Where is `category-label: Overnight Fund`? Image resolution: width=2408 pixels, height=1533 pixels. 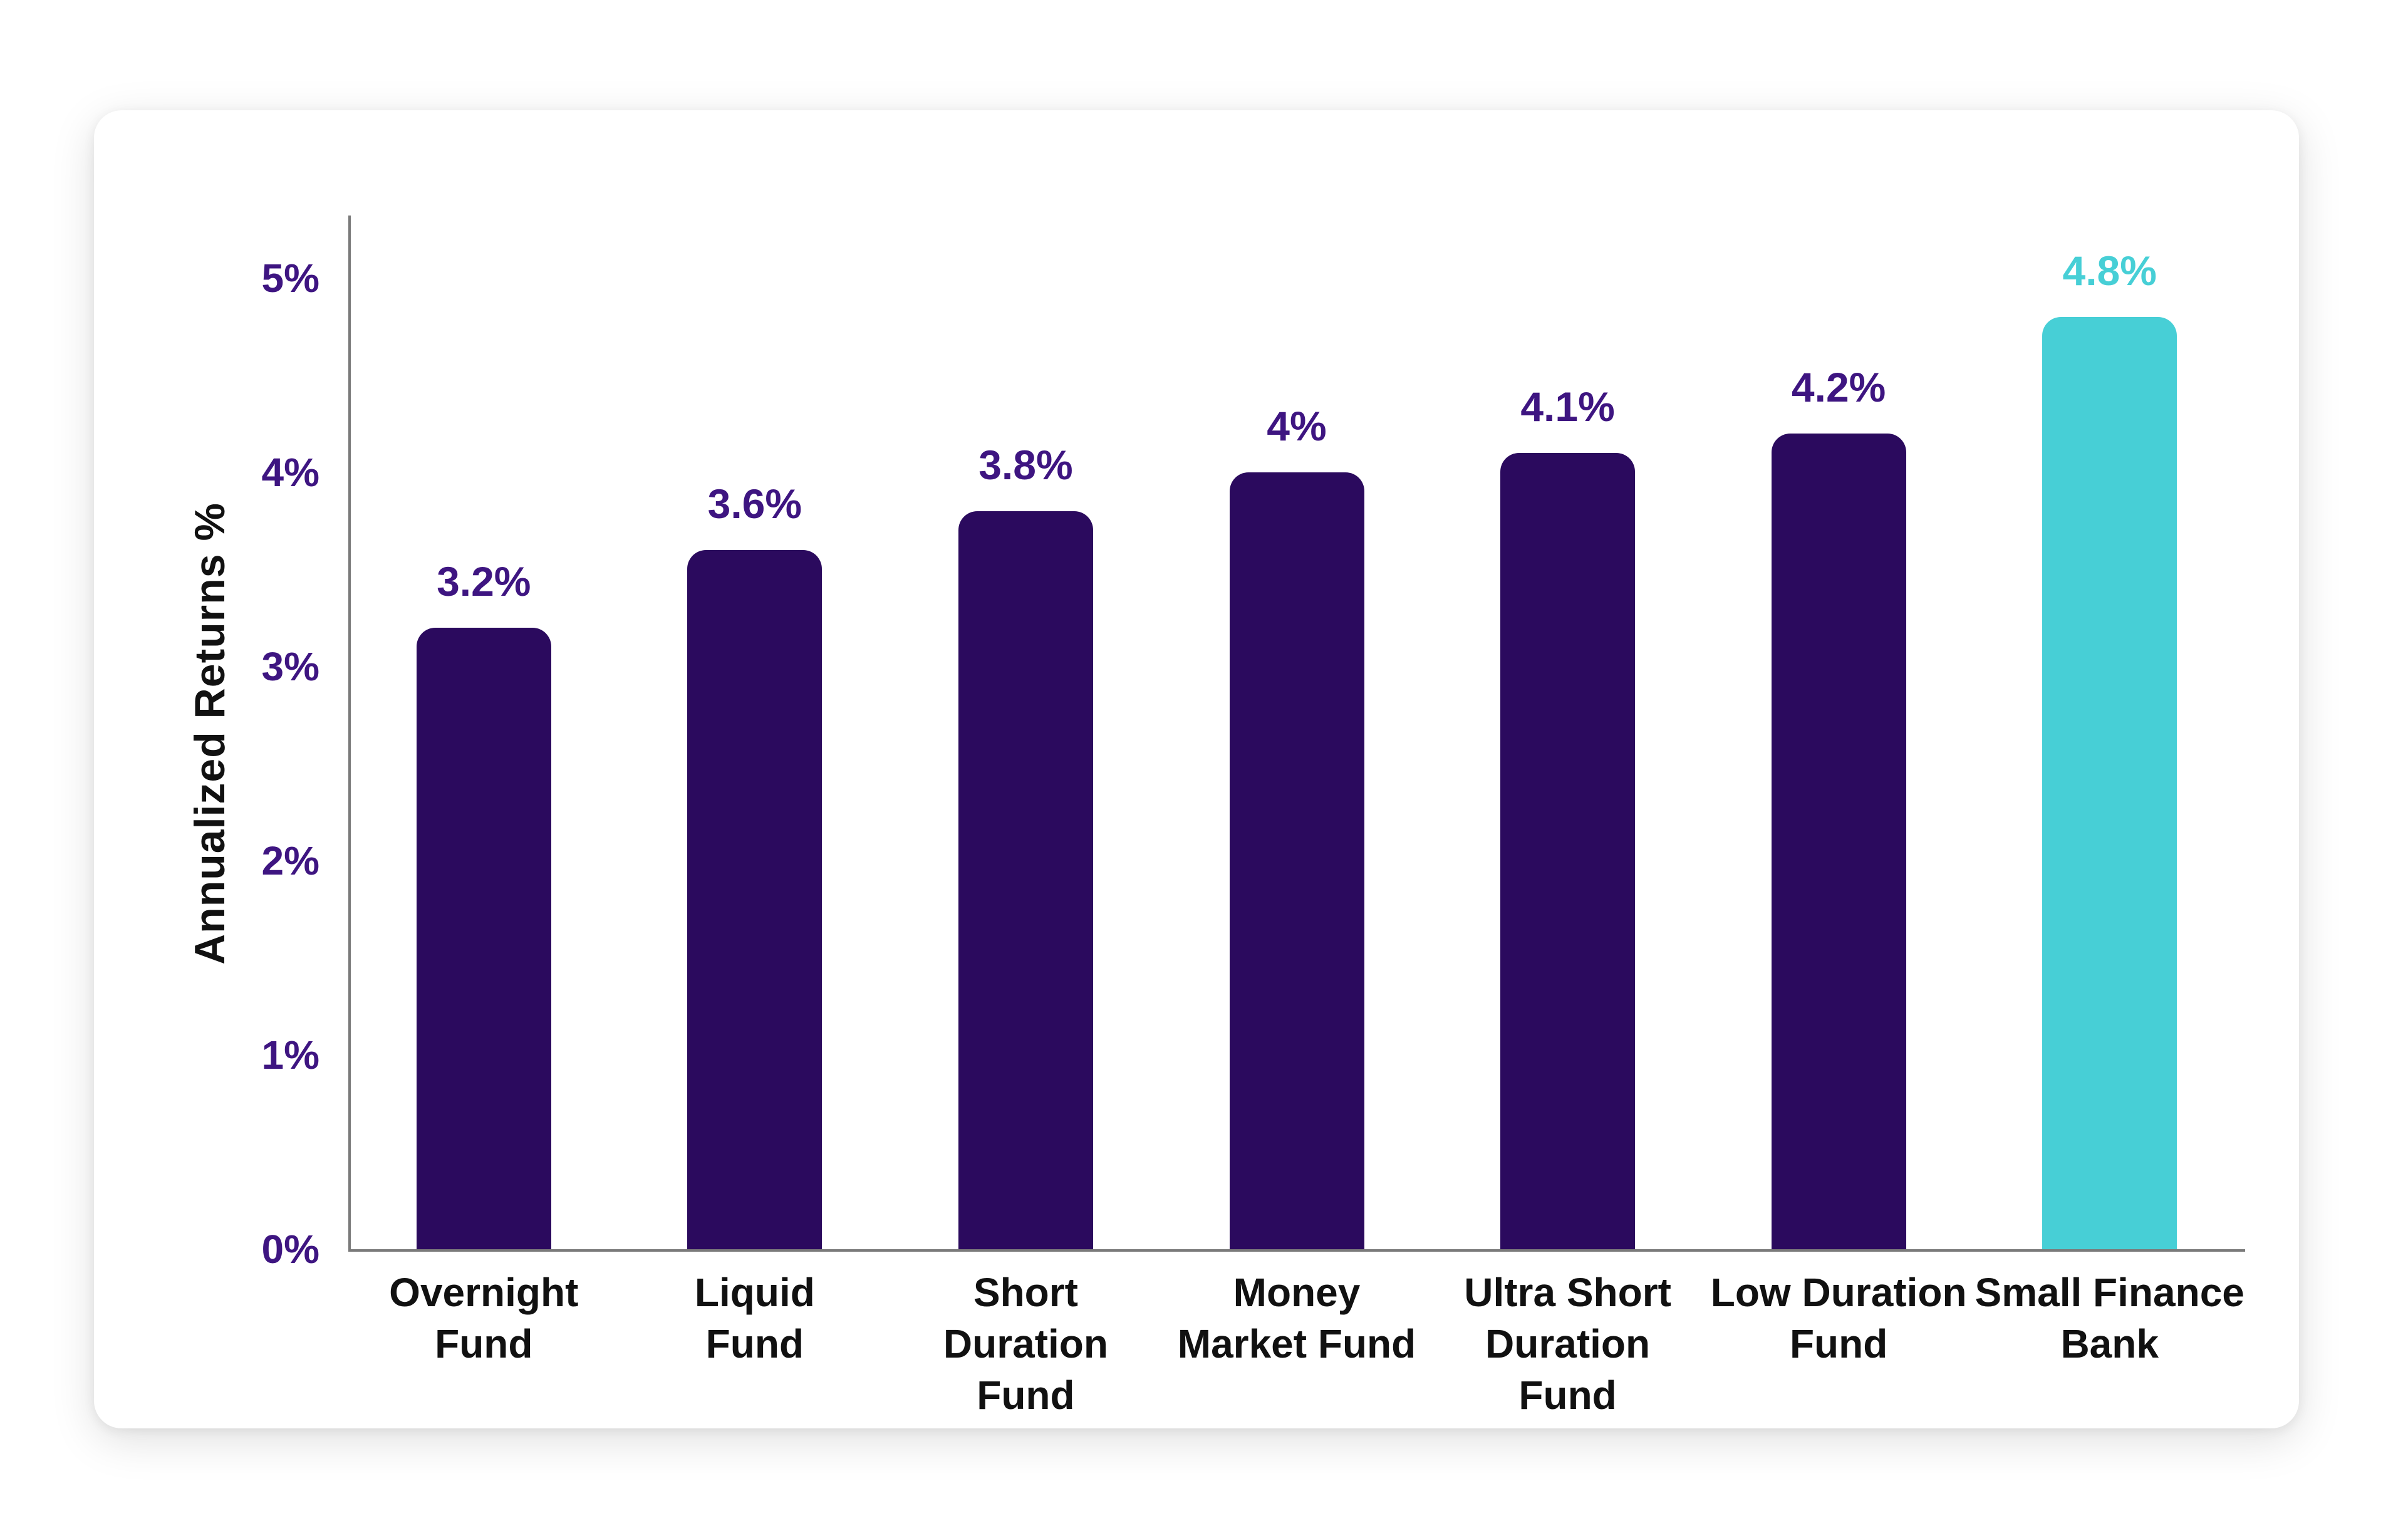
category-label: Overnight Fund is located at coordinates (483, 1318).